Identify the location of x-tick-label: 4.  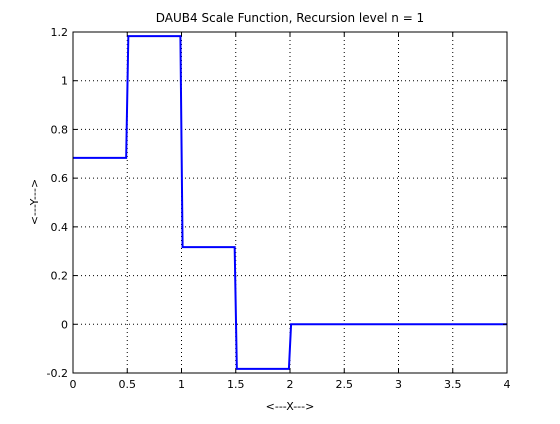
(507, 384).